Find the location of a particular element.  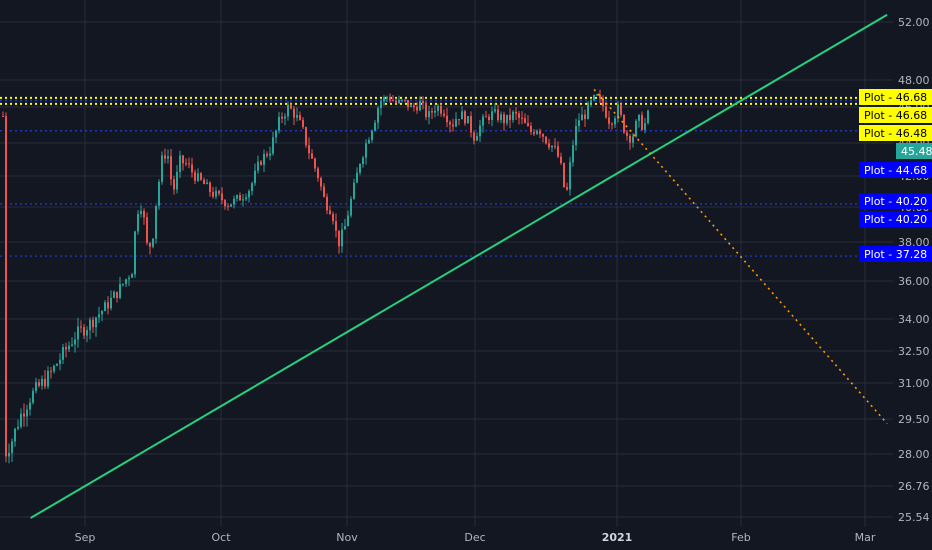

price-tag-label: Plot - 44.68 is located at coordinates (895, 170).